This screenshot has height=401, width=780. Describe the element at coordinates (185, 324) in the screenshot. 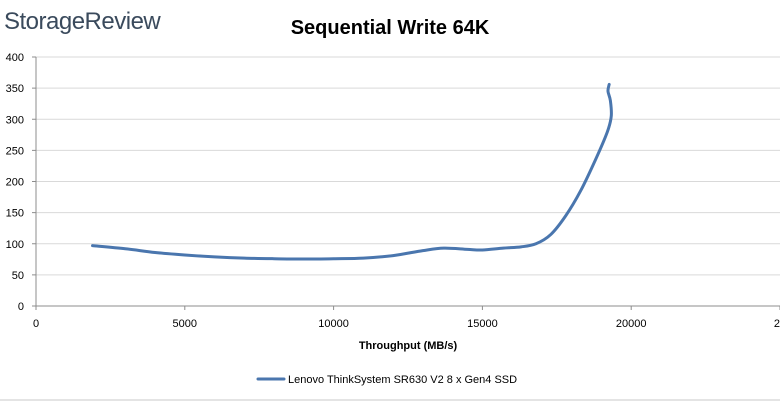

I see `x-tick-label-1: 5000` at that location.